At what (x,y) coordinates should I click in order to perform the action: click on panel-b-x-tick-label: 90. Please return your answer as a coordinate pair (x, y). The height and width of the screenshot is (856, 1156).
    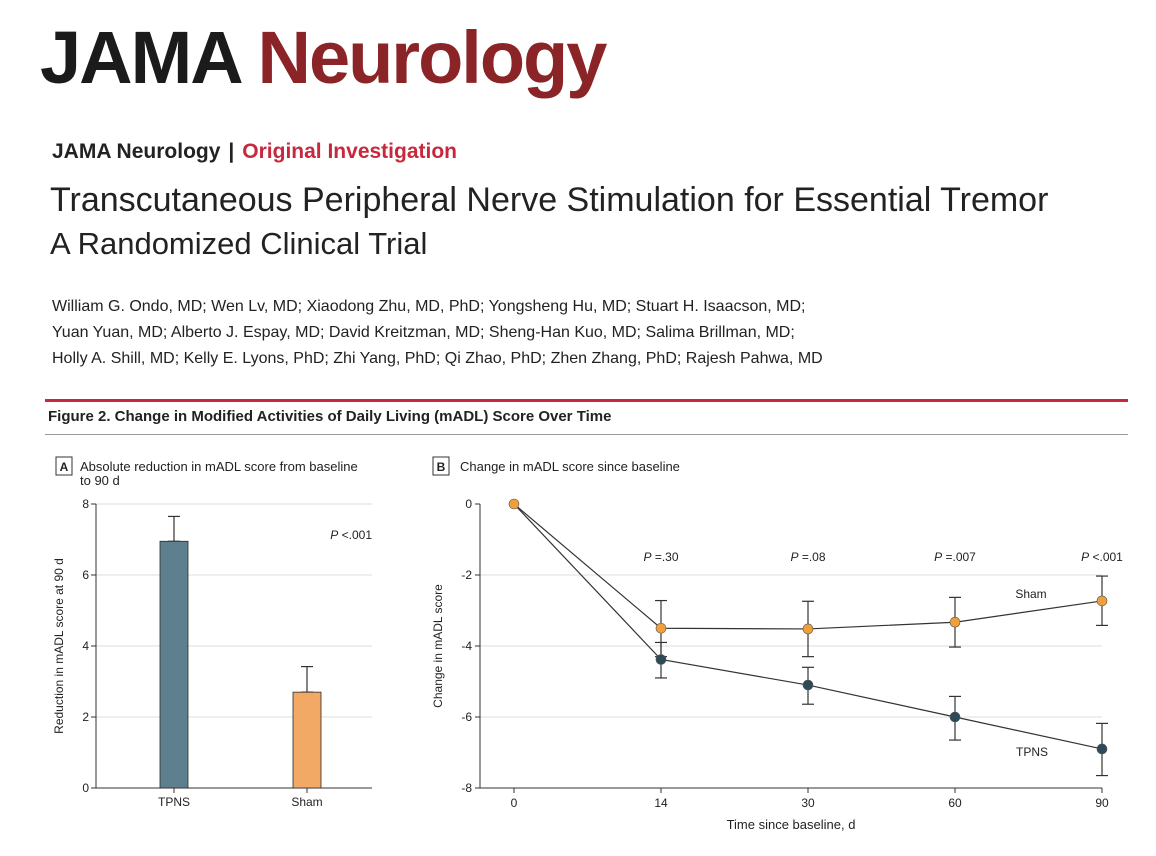
    Looking at the image, I should click on (1102, 803).